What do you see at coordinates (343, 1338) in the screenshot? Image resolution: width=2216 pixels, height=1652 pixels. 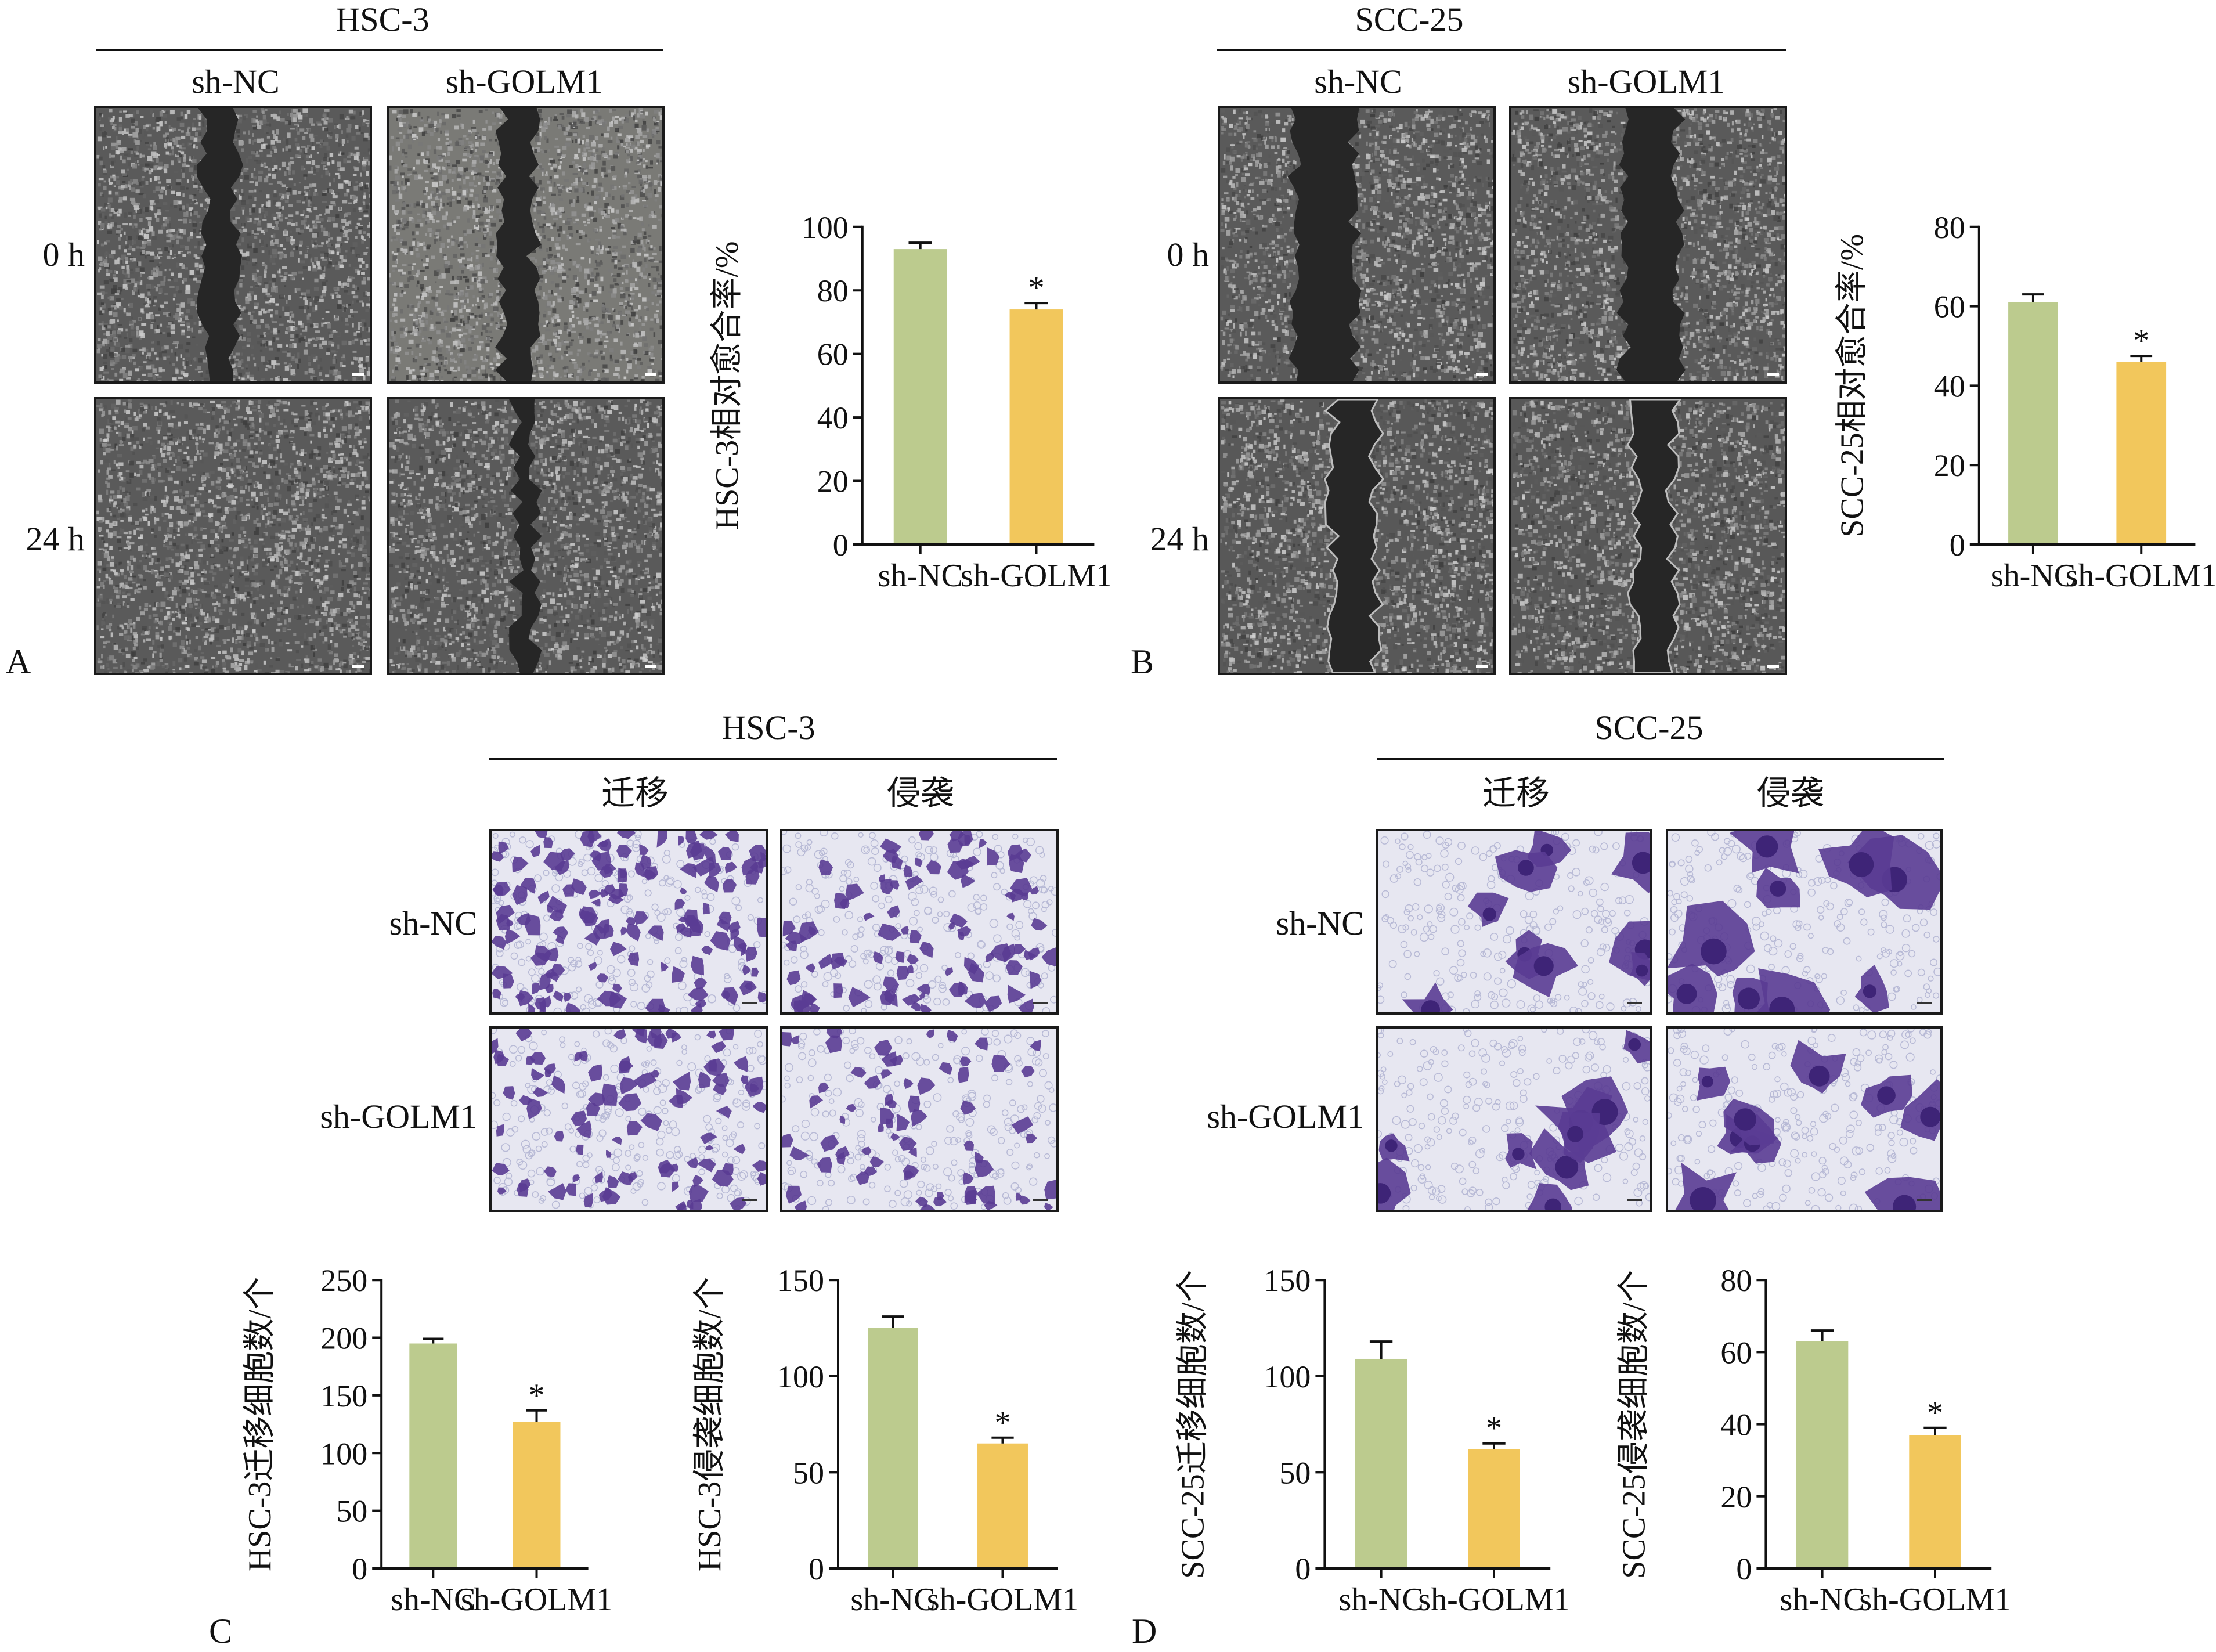 I see `y-tick-label: 200` at bounding box center [343, 1338].